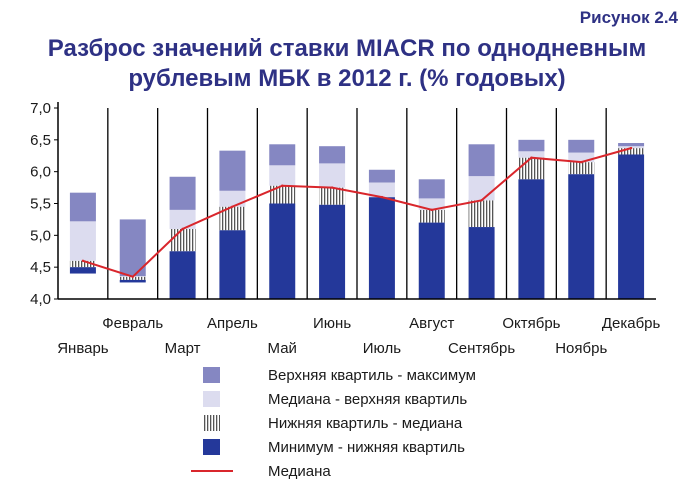 This screenshot has height=503, width=694. Describe the element at coordinates (347, 78) in the screenshot. I see `chart-title-line-2: рублевым МБК в 2012 г. (% годовых)` at that location.